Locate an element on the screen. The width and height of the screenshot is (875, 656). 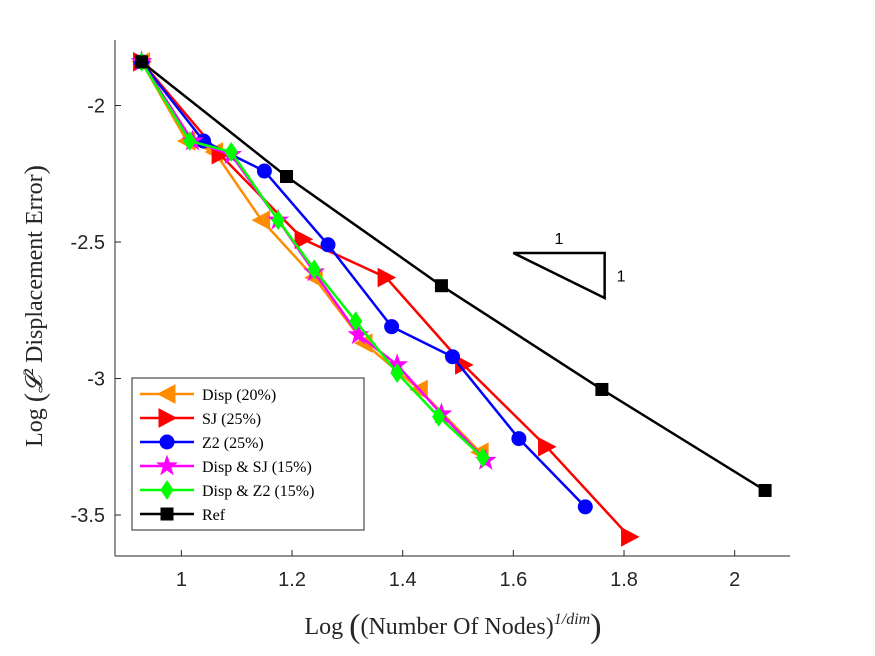
legend-item-ref: Ref is located at coordinates (183, 515).